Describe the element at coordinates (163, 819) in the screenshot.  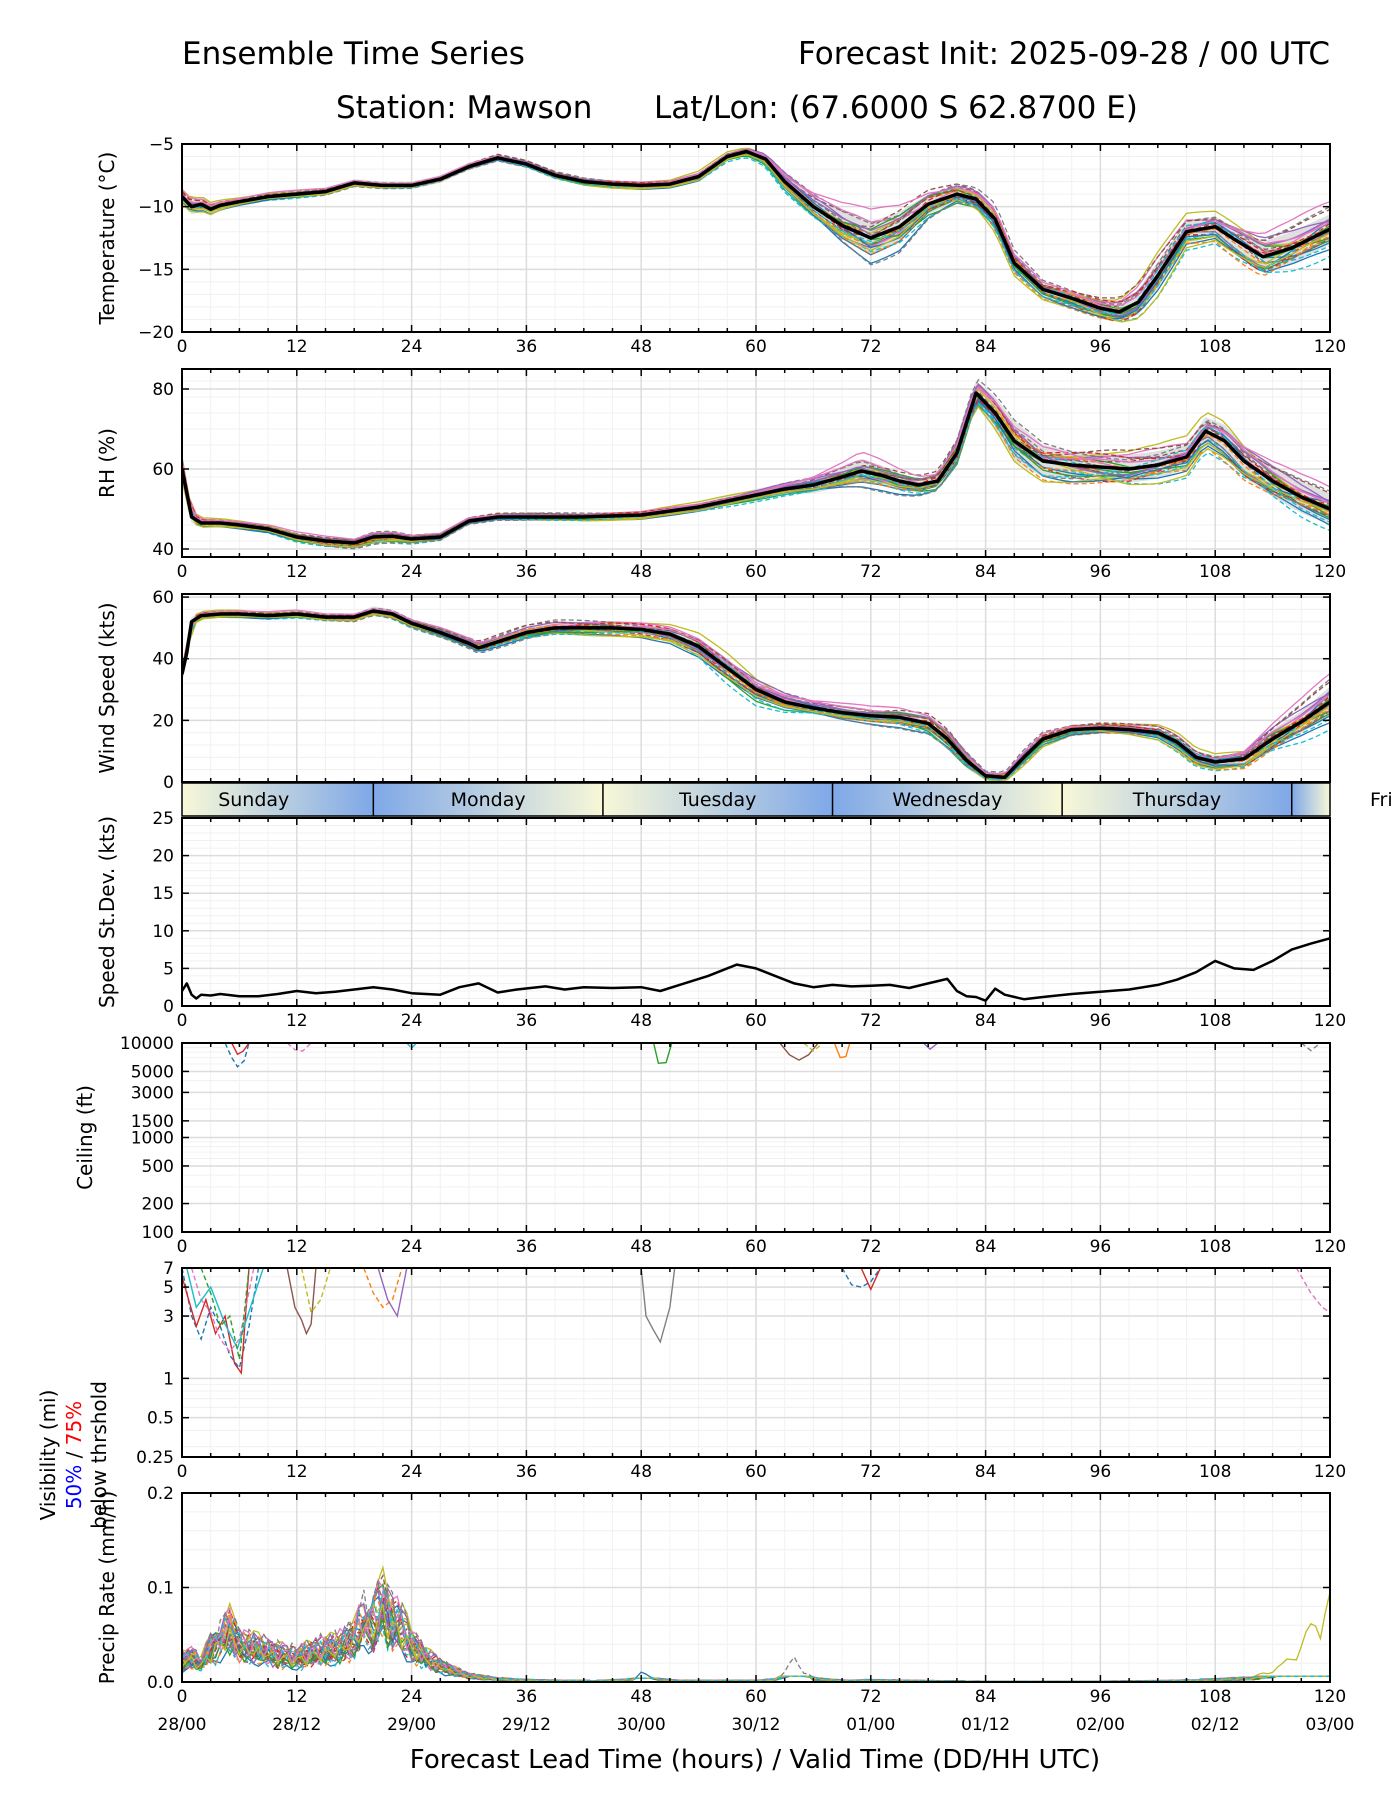
I see `y-tick-label: 25` at that location.